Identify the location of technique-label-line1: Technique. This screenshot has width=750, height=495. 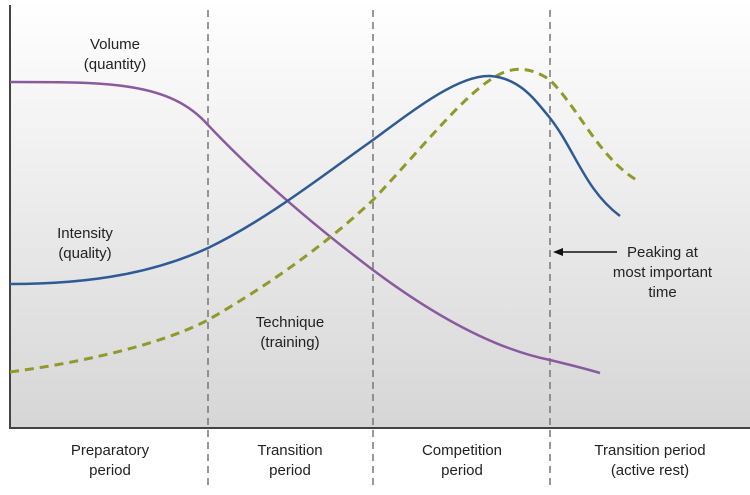
(290, 322).